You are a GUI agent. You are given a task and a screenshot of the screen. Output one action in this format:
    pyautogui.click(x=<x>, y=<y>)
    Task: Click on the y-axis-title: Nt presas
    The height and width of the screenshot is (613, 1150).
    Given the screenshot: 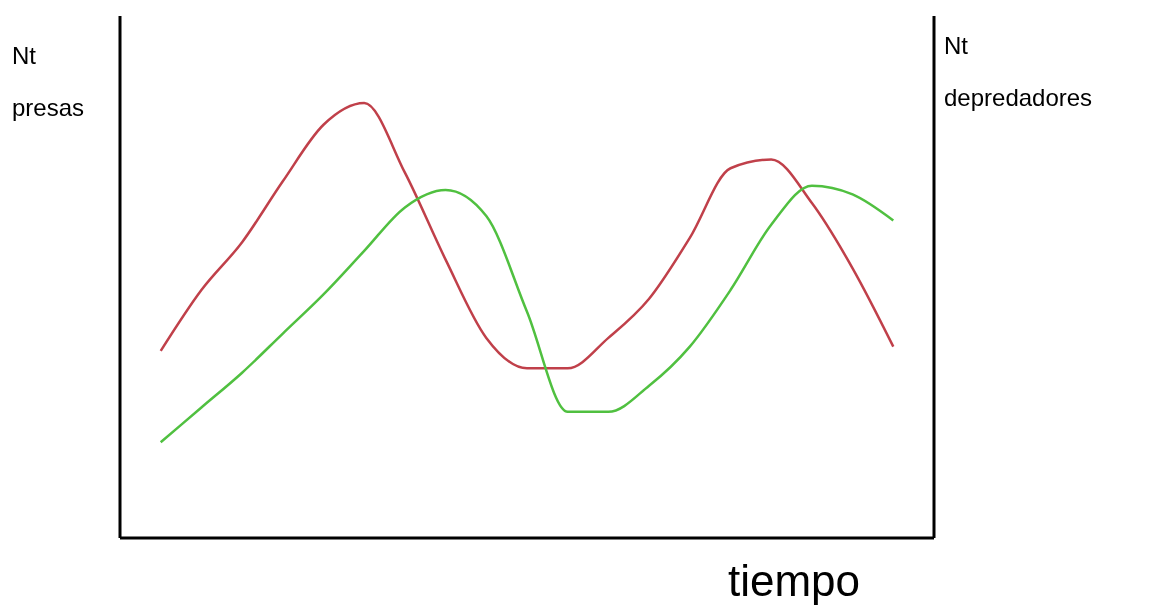 What is the action you would take?
    pyautogui.click(x=49, y=82)
    